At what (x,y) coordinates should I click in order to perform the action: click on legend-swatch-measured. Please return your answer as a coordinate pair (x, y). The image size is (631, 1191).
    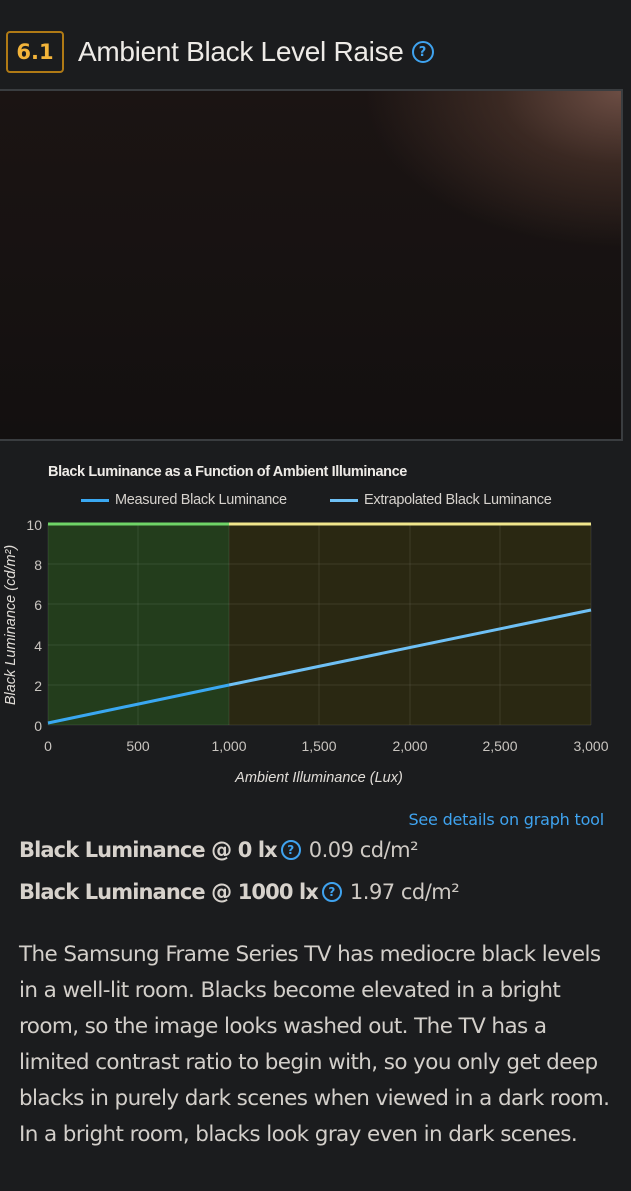
    Looking at the image, I should click on (95, 500).